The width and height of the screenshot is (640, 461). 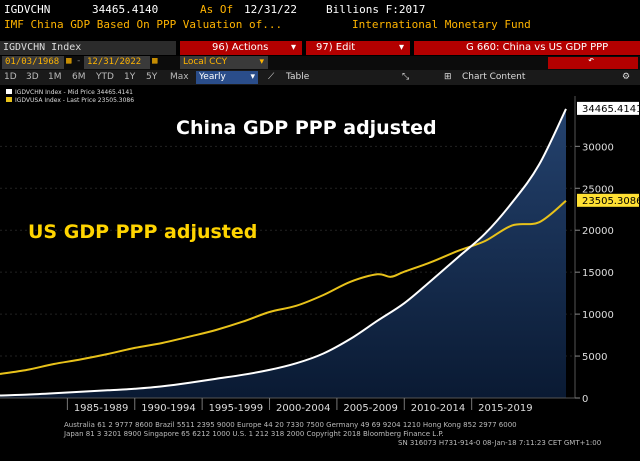 What do you see at coordinates (74, 100) in the screenshot?
I see `legend-us: IGDVUSA Index - Last Price 23505.3086` at bounding box center [74, 100].